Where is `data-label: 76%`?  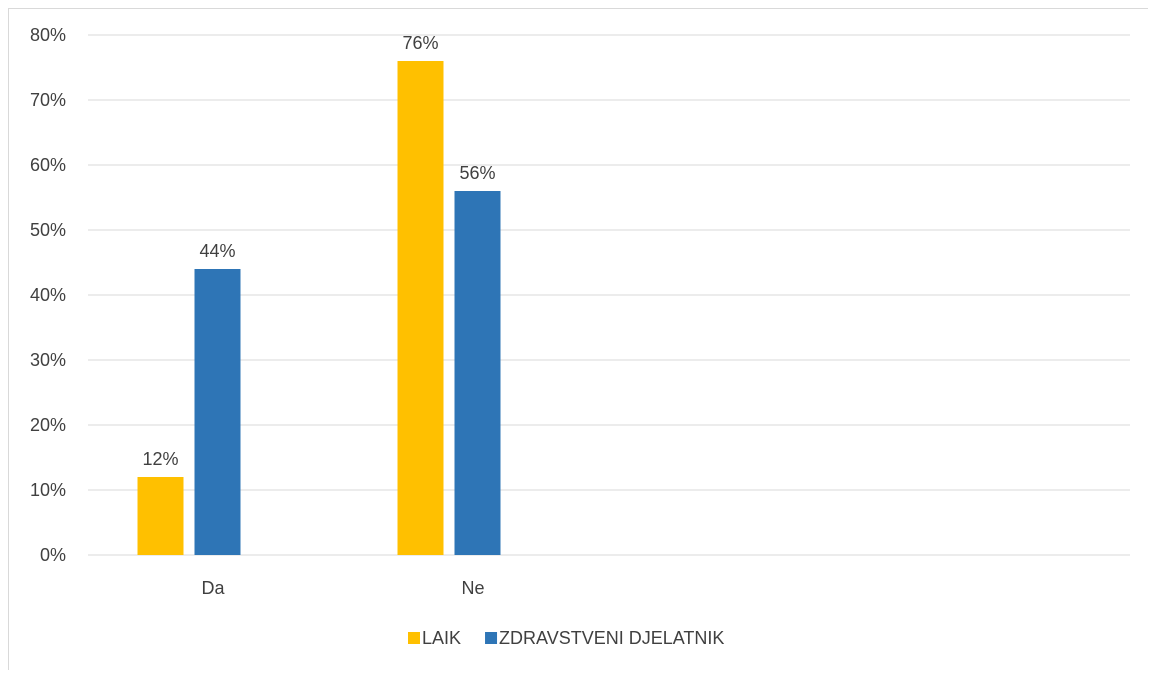 data-label: 76% is located at coordinates (420, 43).